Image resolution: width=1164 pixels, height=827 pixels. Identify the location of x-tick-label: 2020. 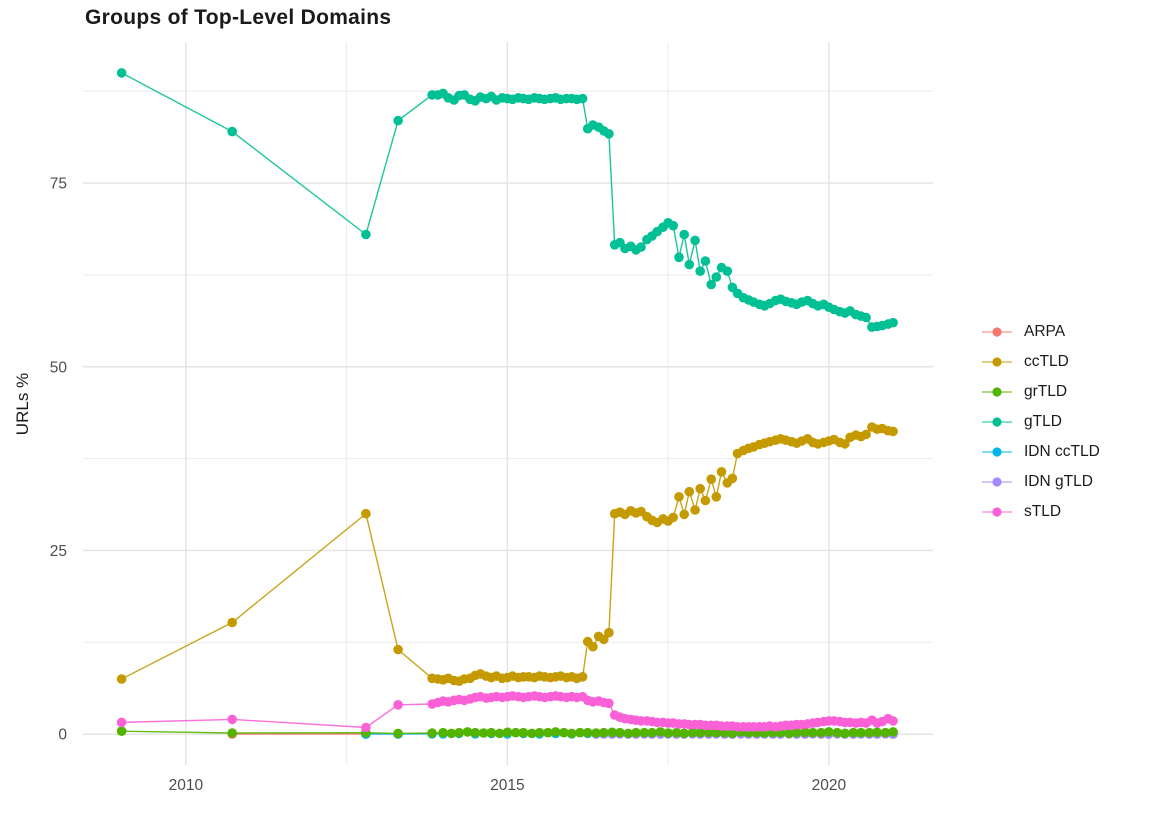
(829, 785).